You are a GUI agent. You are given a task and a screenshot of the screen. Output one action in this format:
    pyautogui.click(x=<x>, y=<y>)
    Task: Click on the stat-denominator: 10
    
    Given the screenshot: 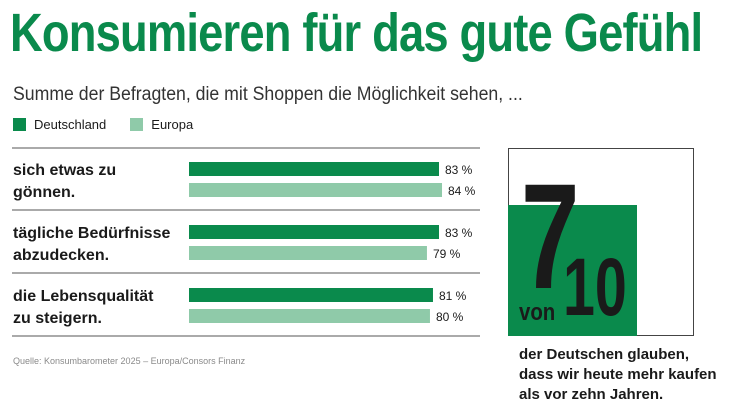 What is the action you would take?
    pyautogui.click(x=595, y=287)
    